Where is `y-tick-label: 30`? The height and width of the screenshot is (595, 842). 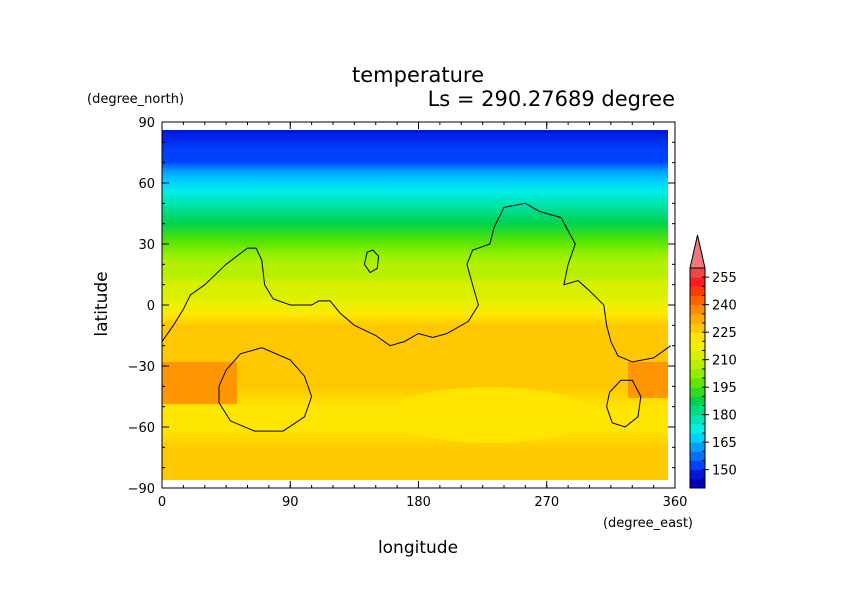 y-tick-label: 30 is located at coordinates (146, 245).